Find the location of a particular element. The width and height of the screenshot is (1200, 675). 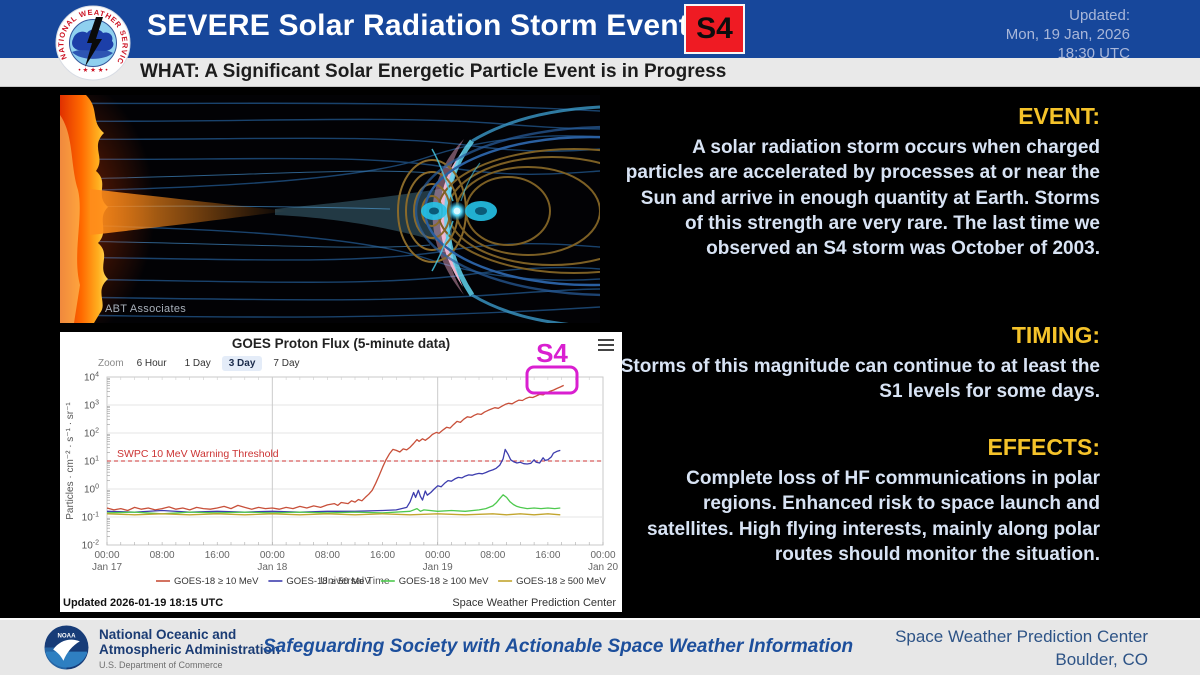

zoom-controls: Zoom 6 Hour 1 Day 3 Day 7 Day is located at coordinates (202, 363).